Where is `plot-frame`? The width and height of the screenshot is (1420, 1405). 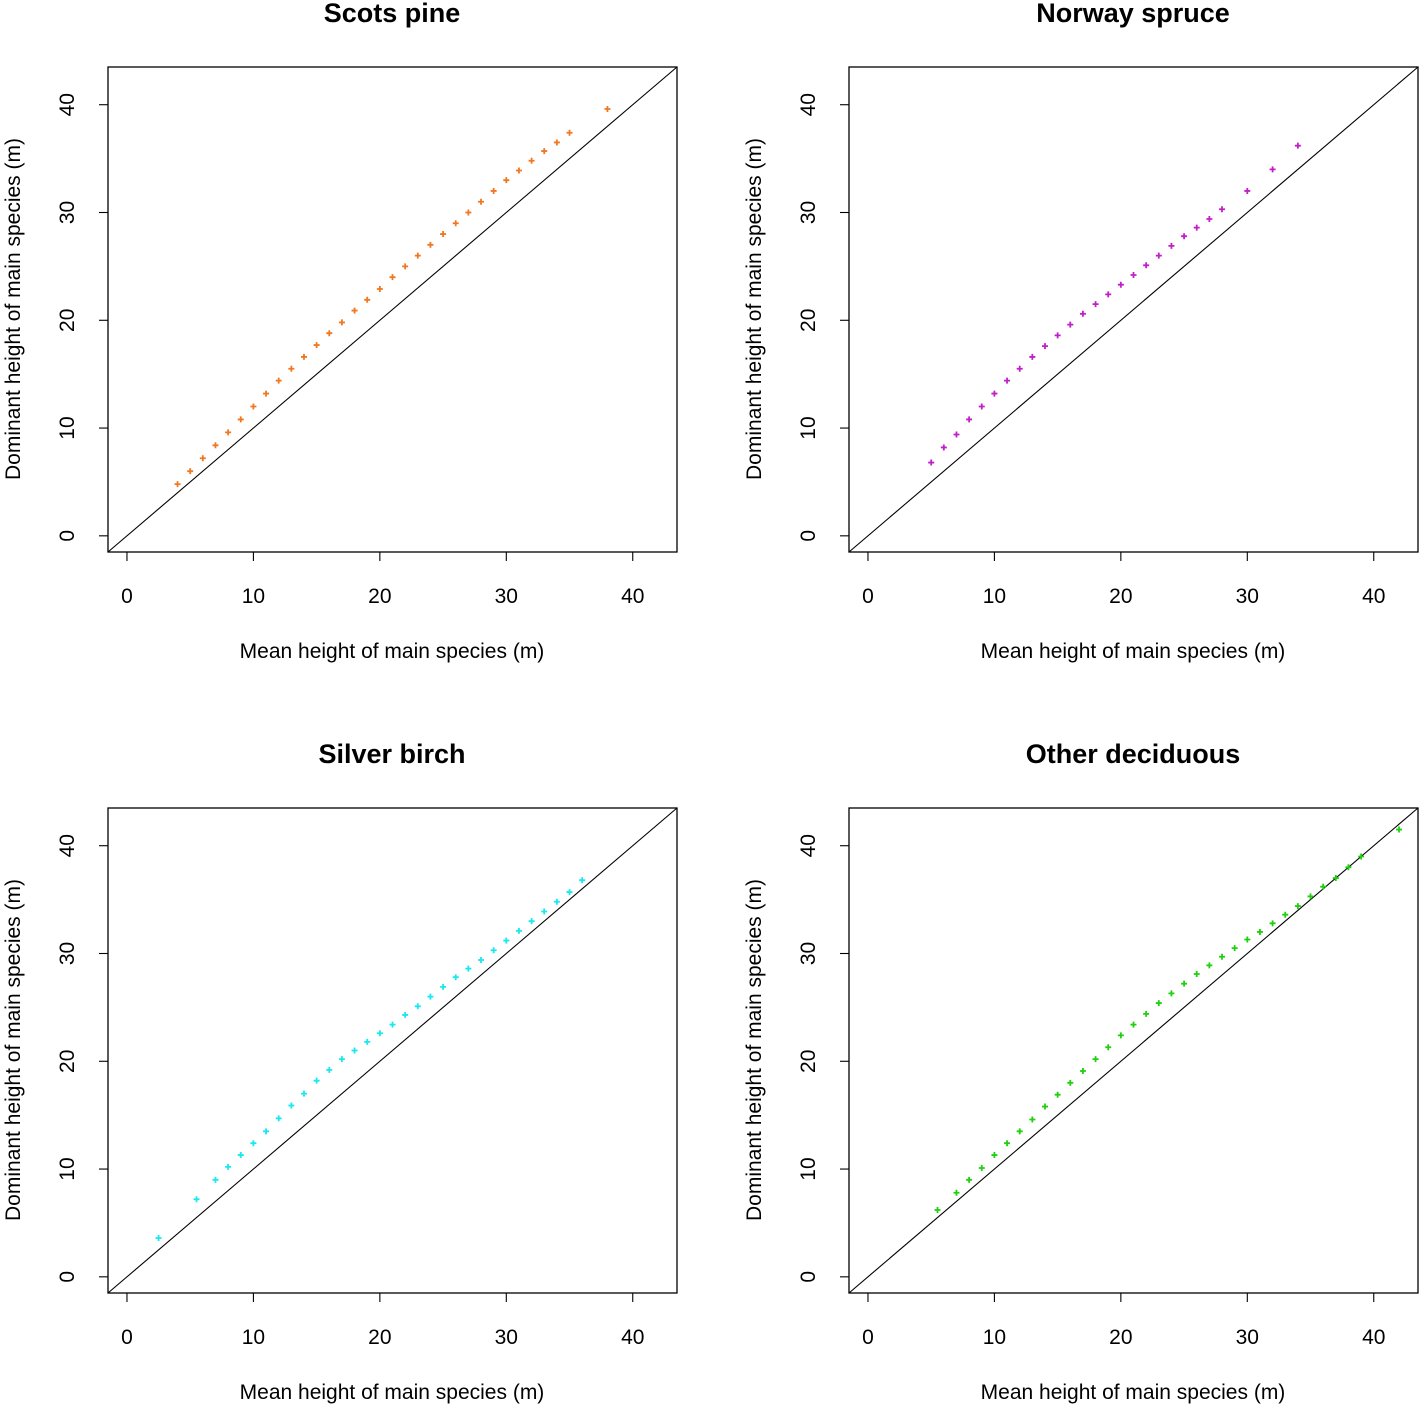 plot-frame is located at coordinates (392, 309).